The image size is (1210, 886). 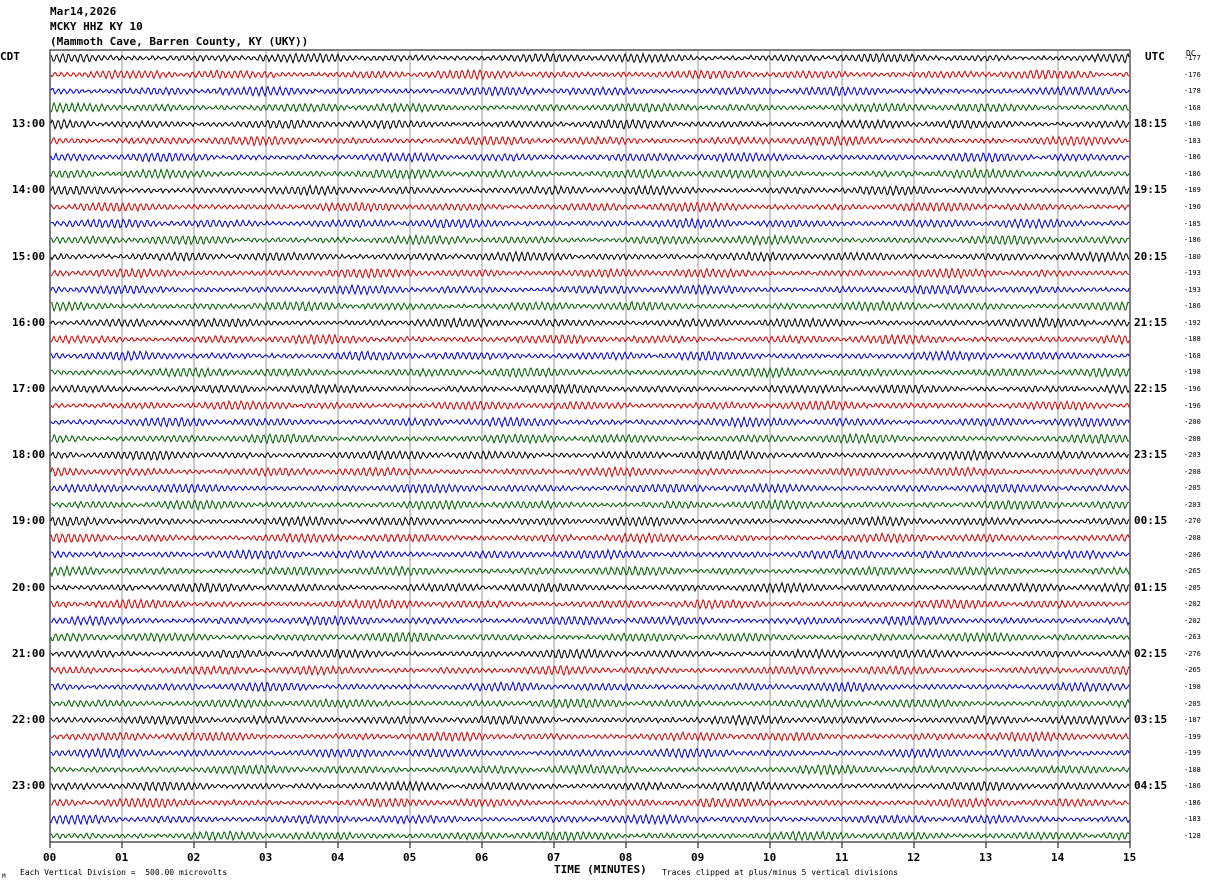 I want to click on right-zone-label: UTC, so click(x=1155, y=56).